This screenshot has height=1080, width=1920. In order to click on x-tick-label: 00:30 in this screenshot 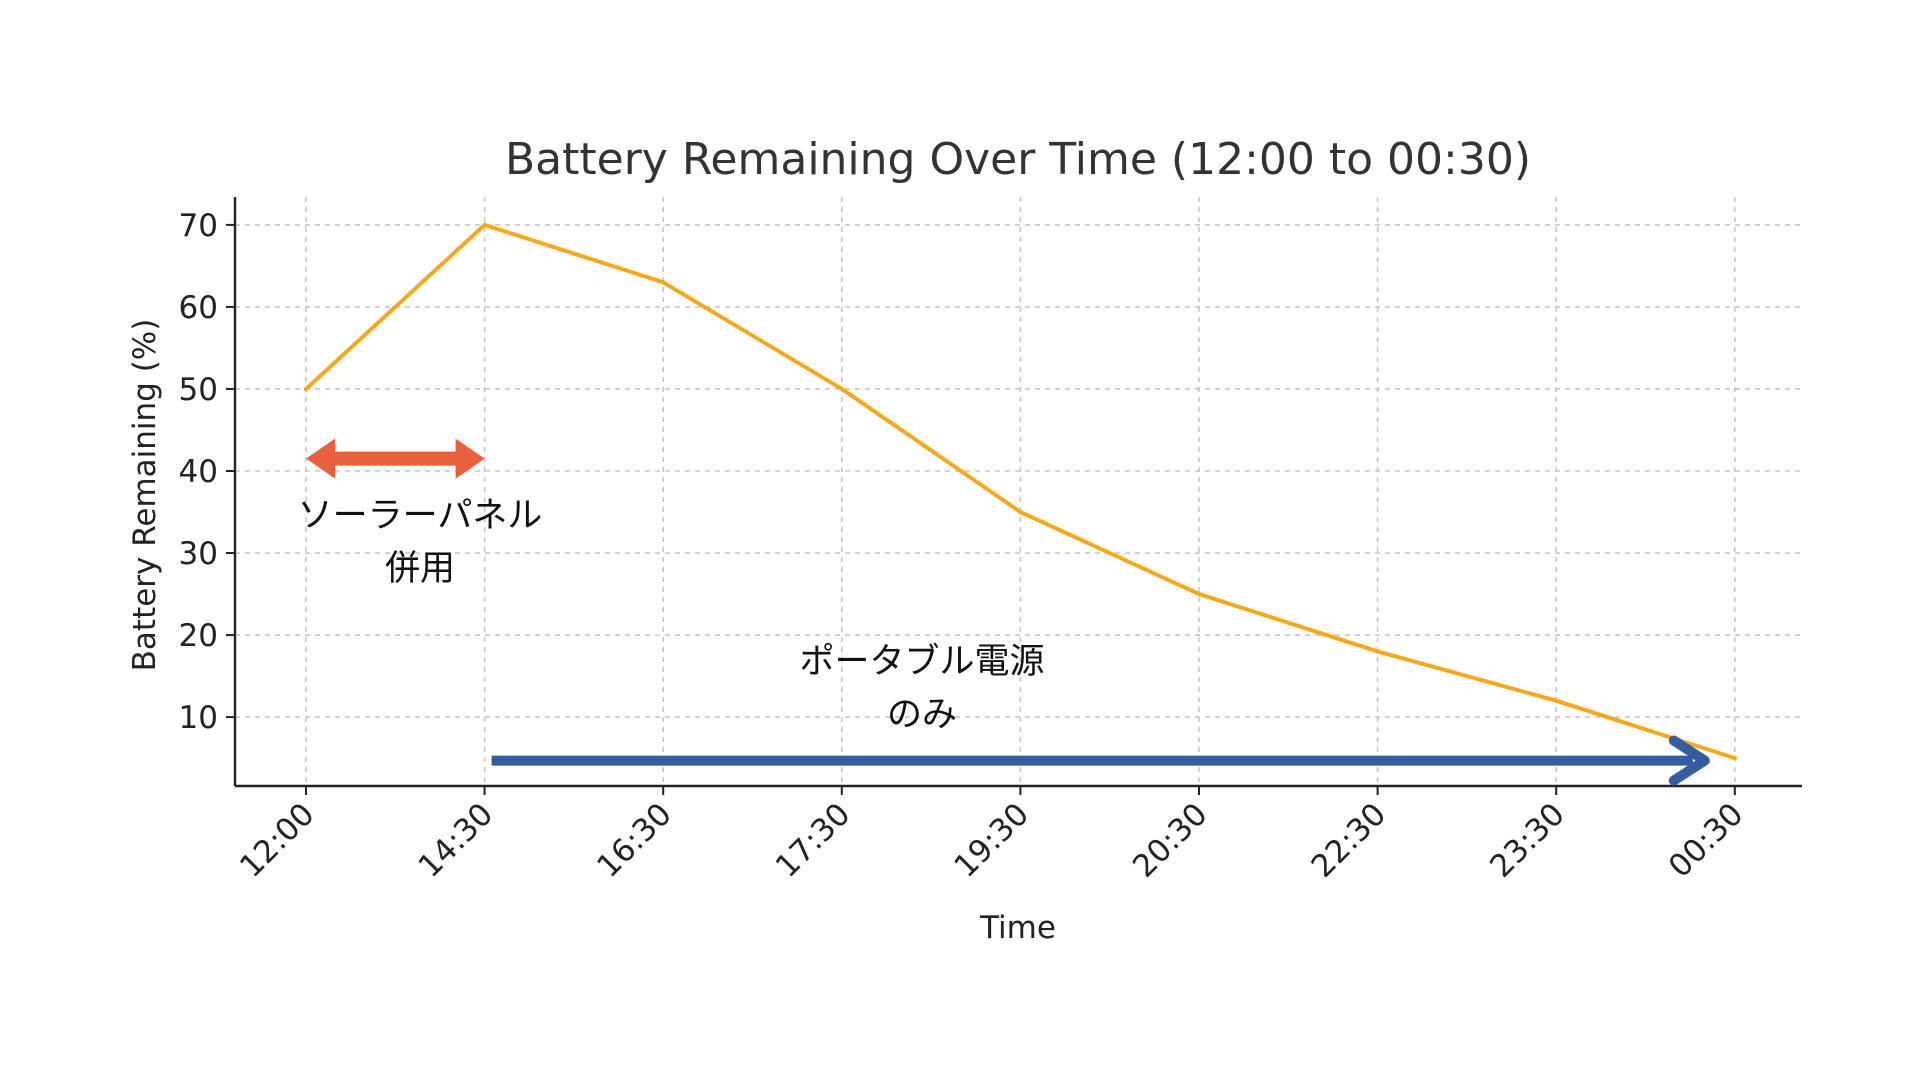, I will do `click(1706, 840)`.